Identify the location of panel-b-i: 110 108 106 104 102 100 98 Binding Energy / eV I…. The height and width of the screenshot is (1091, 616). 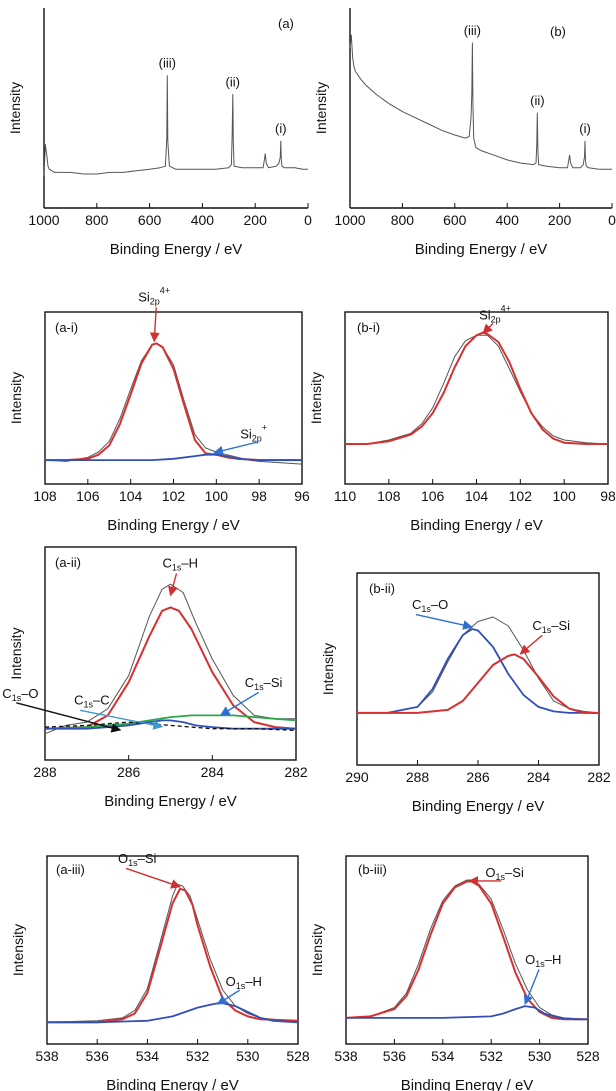
(462, 418).